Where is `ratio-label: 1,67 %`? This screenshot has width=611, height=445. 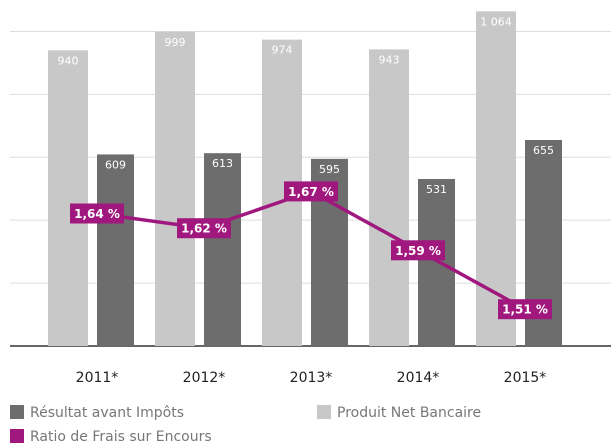 ratio-label: 1,67 % is located at coordinates (311, 192).